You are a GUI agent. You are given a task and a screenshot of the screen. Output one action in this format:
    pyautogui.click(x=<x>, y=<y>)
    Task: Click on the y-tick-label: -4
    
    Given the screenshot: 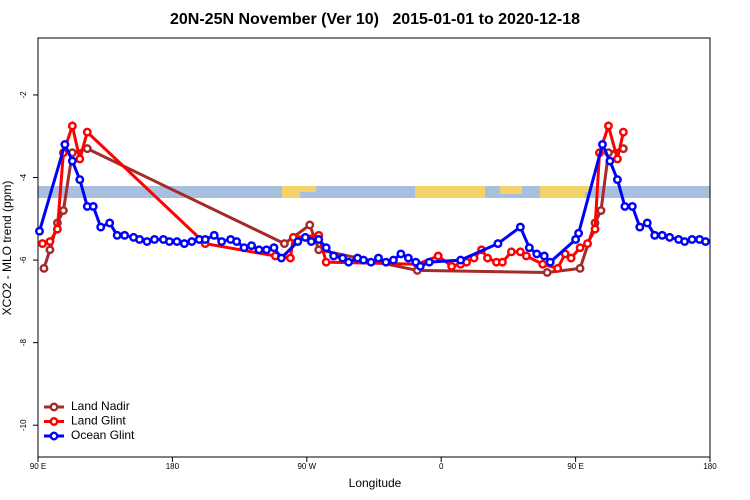 What is the action you would take?
    pyautogui.click(x=23, y=177)
    